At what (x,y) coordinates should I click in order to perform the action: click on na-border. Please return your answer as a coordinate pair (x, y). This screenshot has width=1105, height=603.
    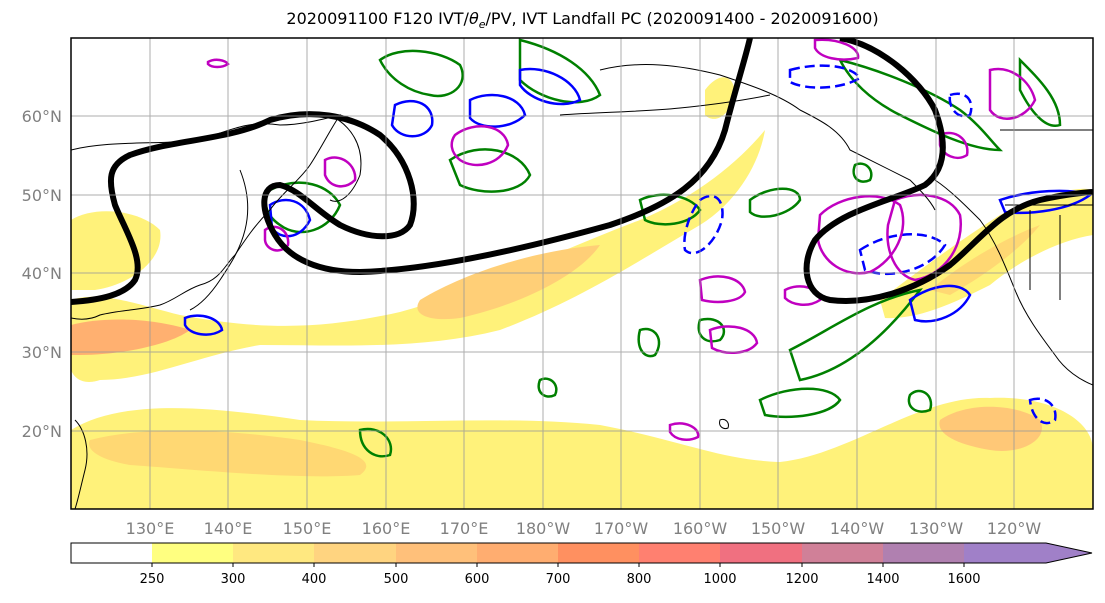
    Looking at the image, I should click on (1046, 214).